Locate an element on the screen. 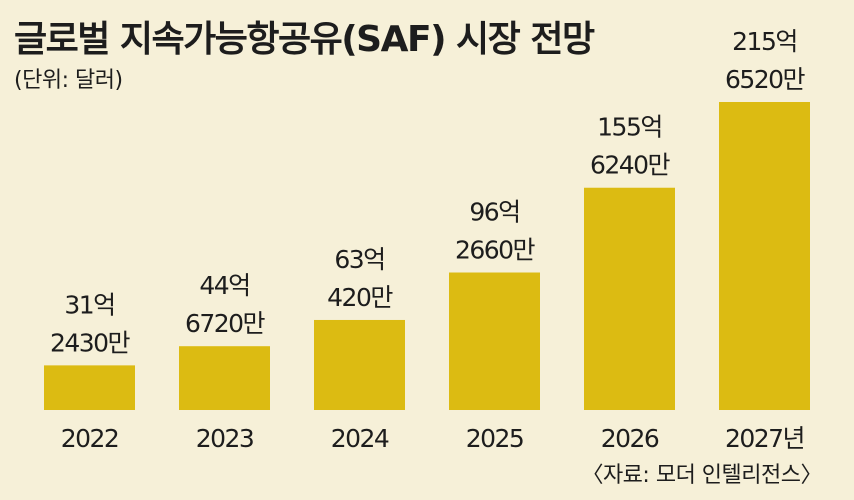 The image size is (854, 500). x-tick-label-2027년: 2027년 is located at coordinates (764, 438).